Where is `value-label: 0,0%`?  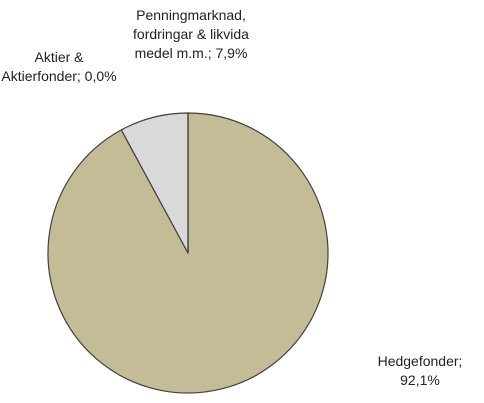
value-label: 0,0% is located at coordinates (100, 76).